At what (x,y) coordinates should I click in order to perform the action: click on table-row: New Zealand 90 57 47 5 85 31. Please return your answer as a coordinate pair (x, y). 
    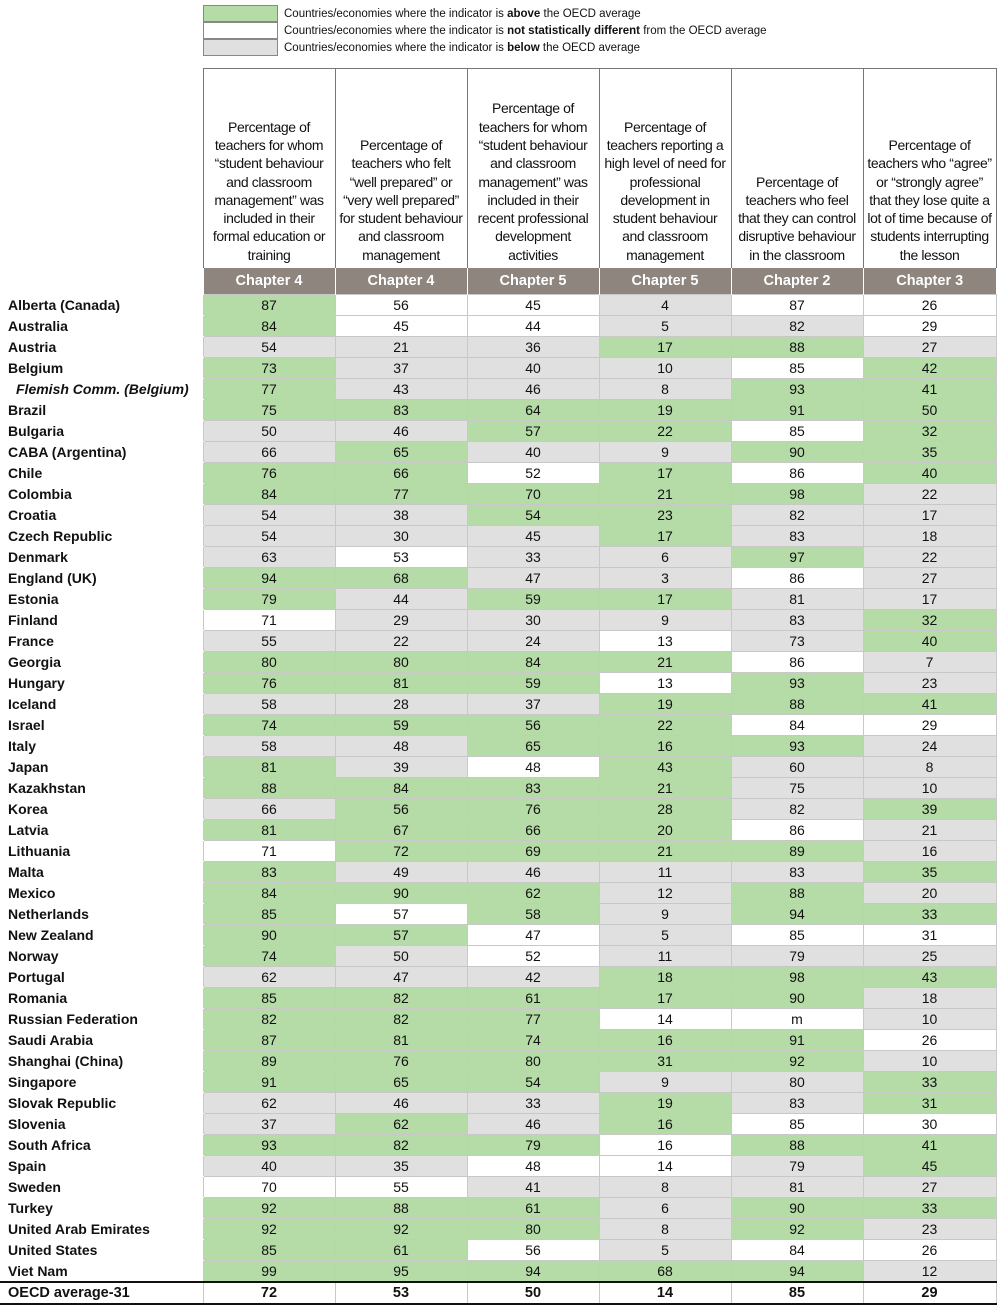
    Looking at the image, I should click on (498, 935).